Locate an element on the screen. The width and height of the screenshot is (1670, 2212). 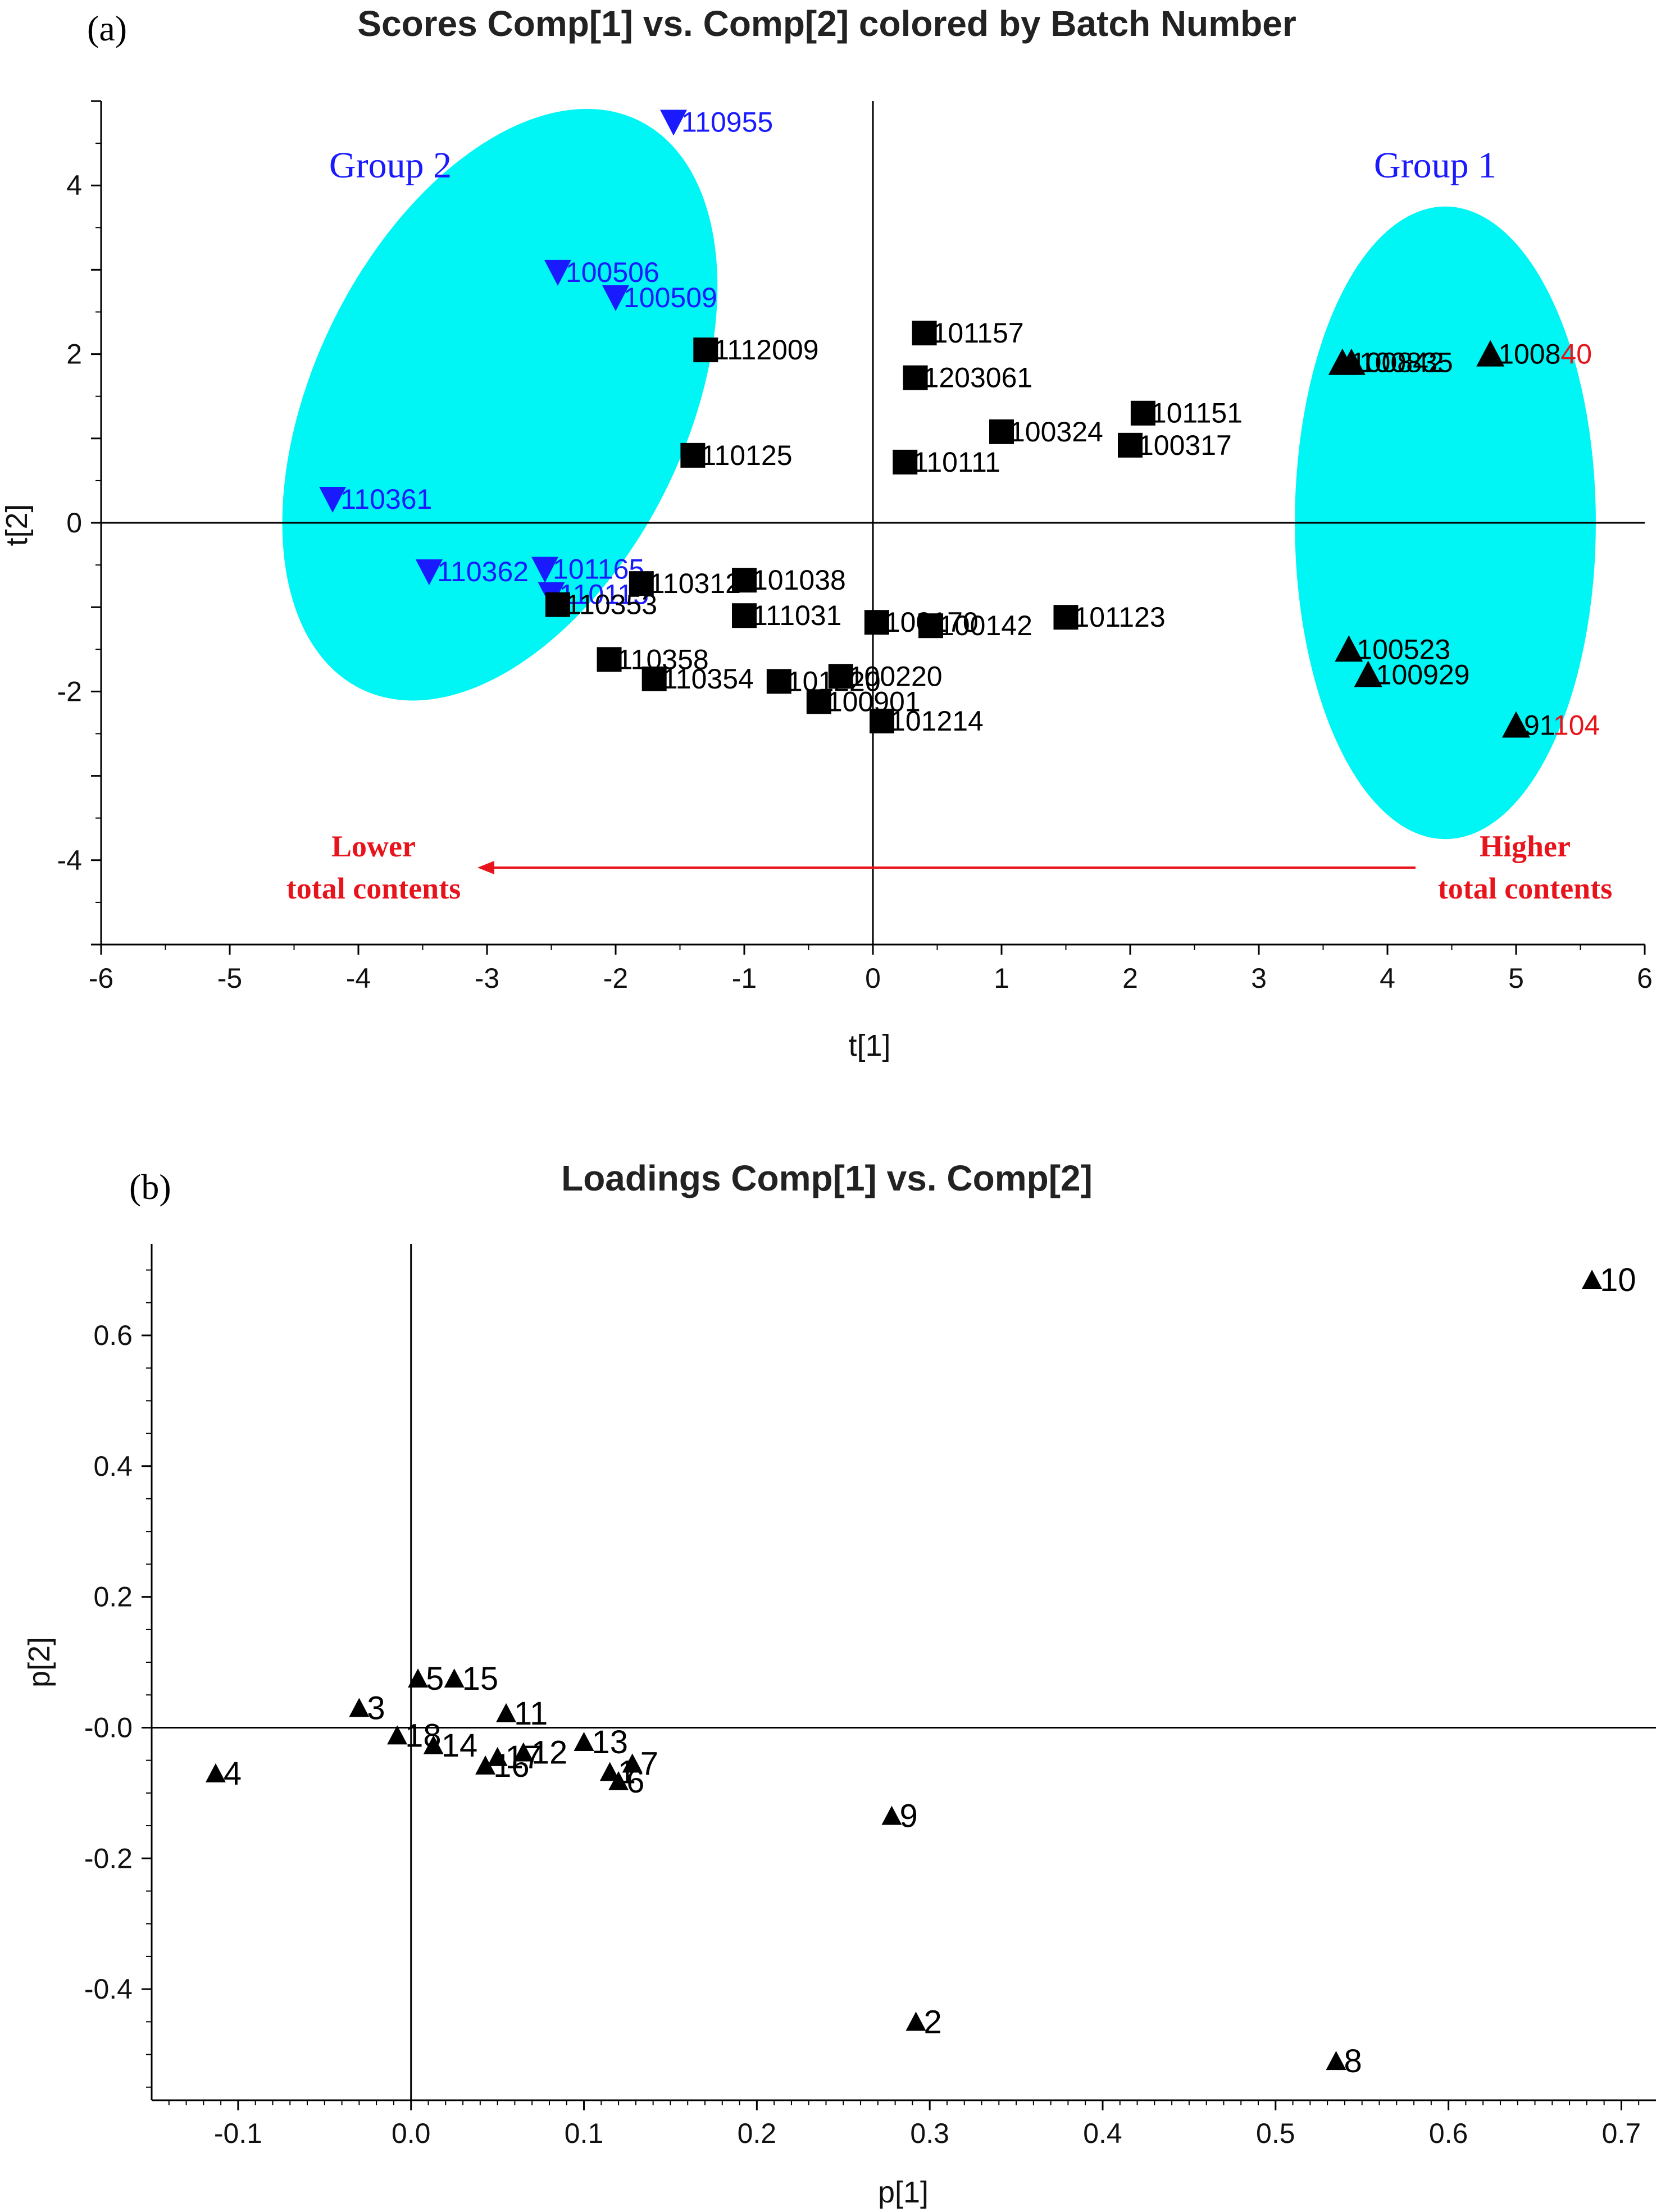
point-label-100835: 100835 is located at coordinates (1406, 362).